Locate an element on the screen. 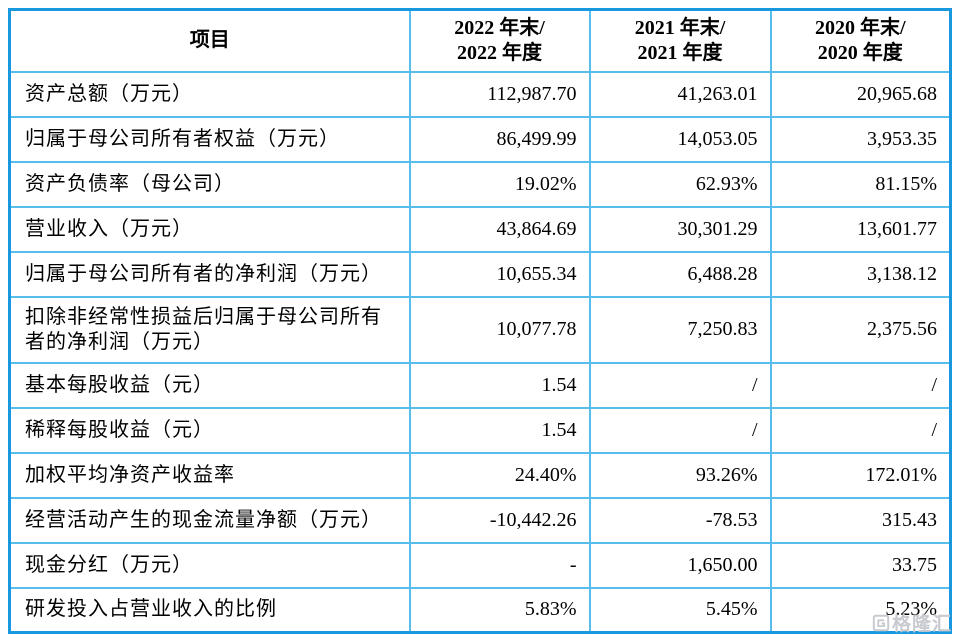  cell-value: 5.45% is located at coordinates (680, 610).